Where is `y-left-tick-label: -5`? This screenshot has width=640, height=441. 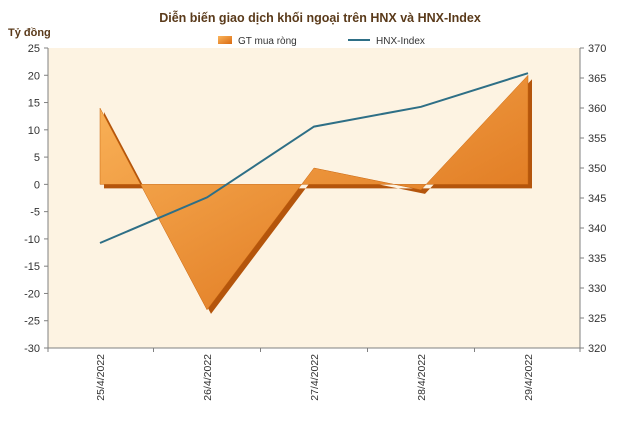
y-left-tick-label: -5 is located at coordinates (35, 213).